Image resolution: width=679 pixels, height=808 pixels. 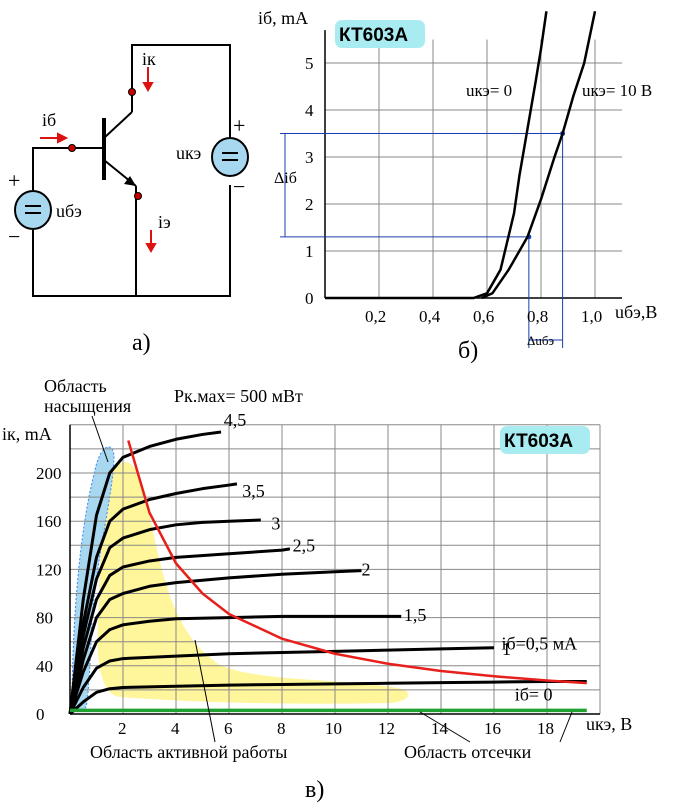 What do you see at coordinates (44, 666) in the screenshot?
I see `output-y-tick-label: 40` at bounding box center [44, 666].